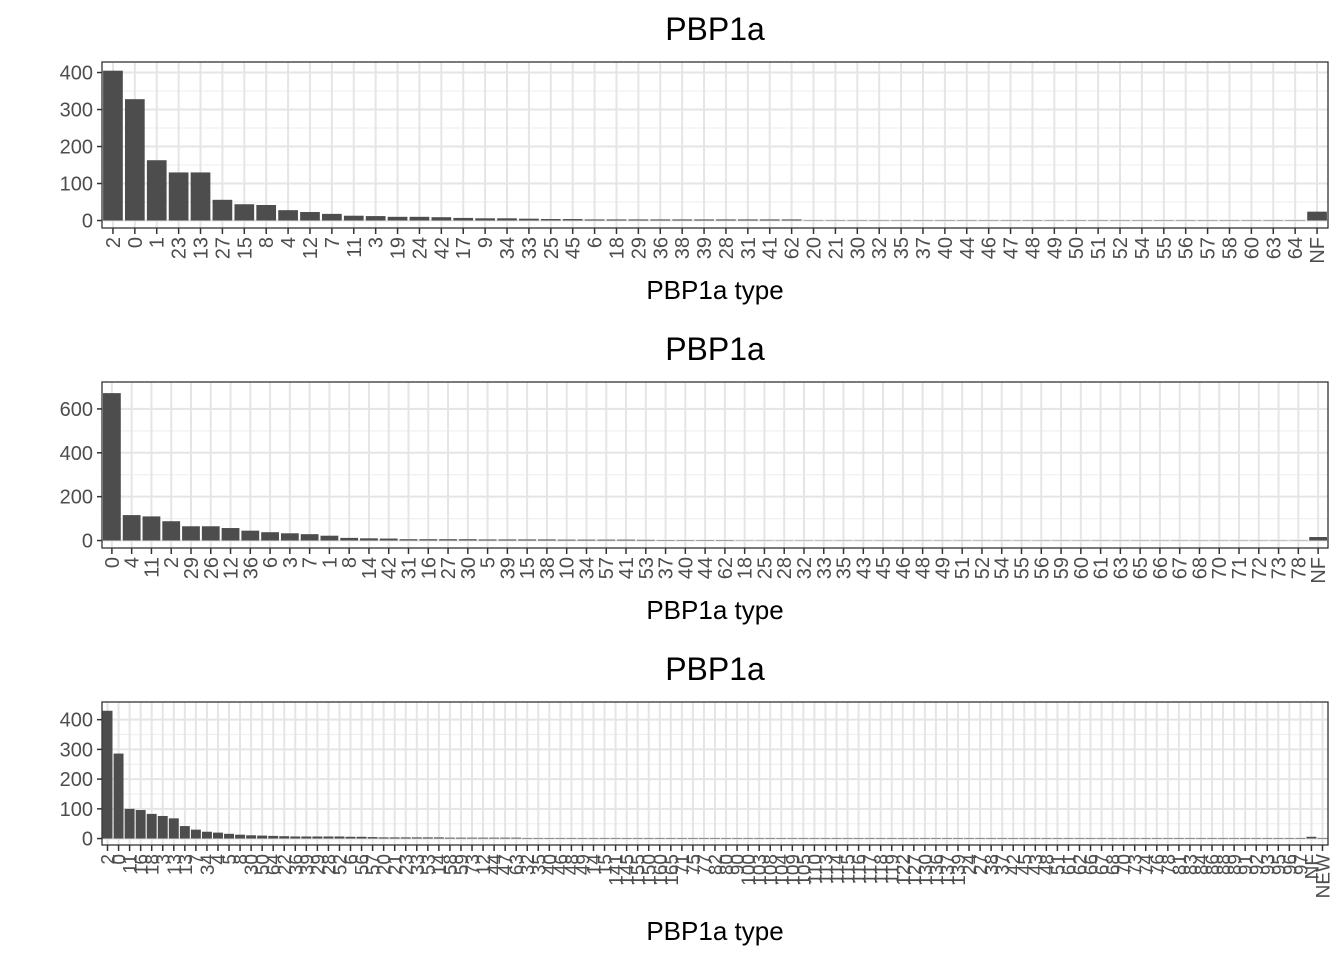 The image size is (1344, 960). What do you see at coordinates (87, 840) in the screenshot?
I see `y-tick-label: 0` at bounding box center [87, 840].